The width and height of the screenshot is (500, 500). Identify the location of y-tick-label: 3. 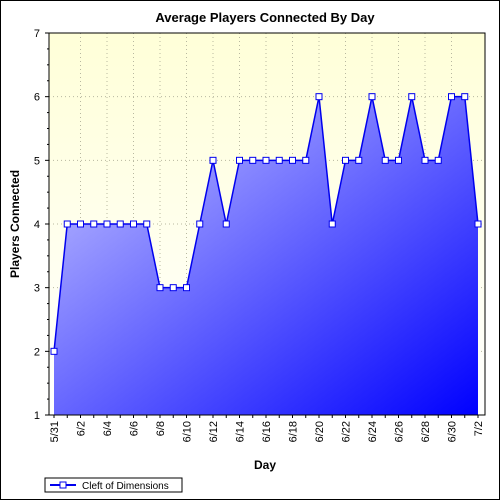
(37, 289).